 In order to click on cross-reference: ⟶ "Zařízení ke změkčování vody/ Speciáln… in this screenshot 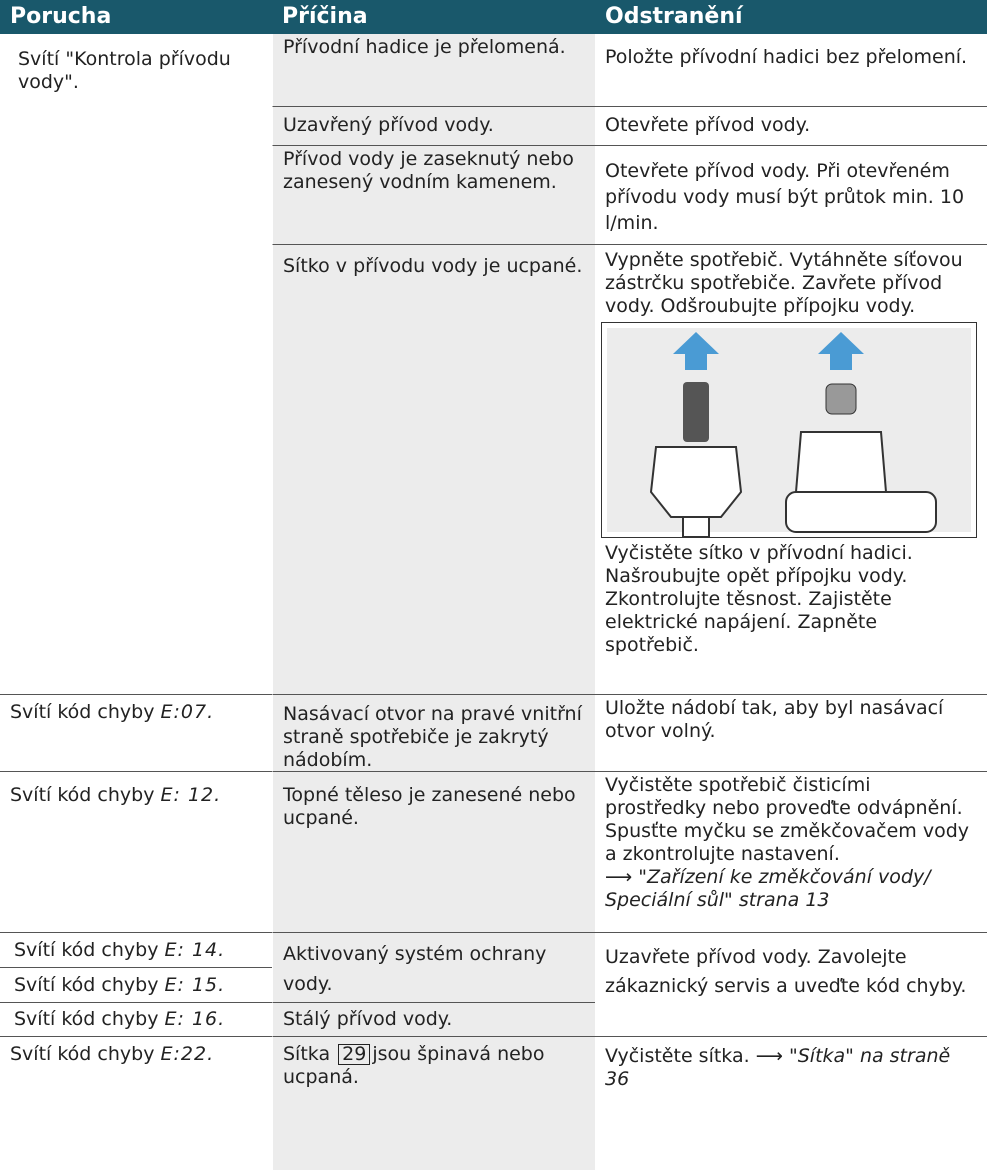, I will do `click(768, 888)`.